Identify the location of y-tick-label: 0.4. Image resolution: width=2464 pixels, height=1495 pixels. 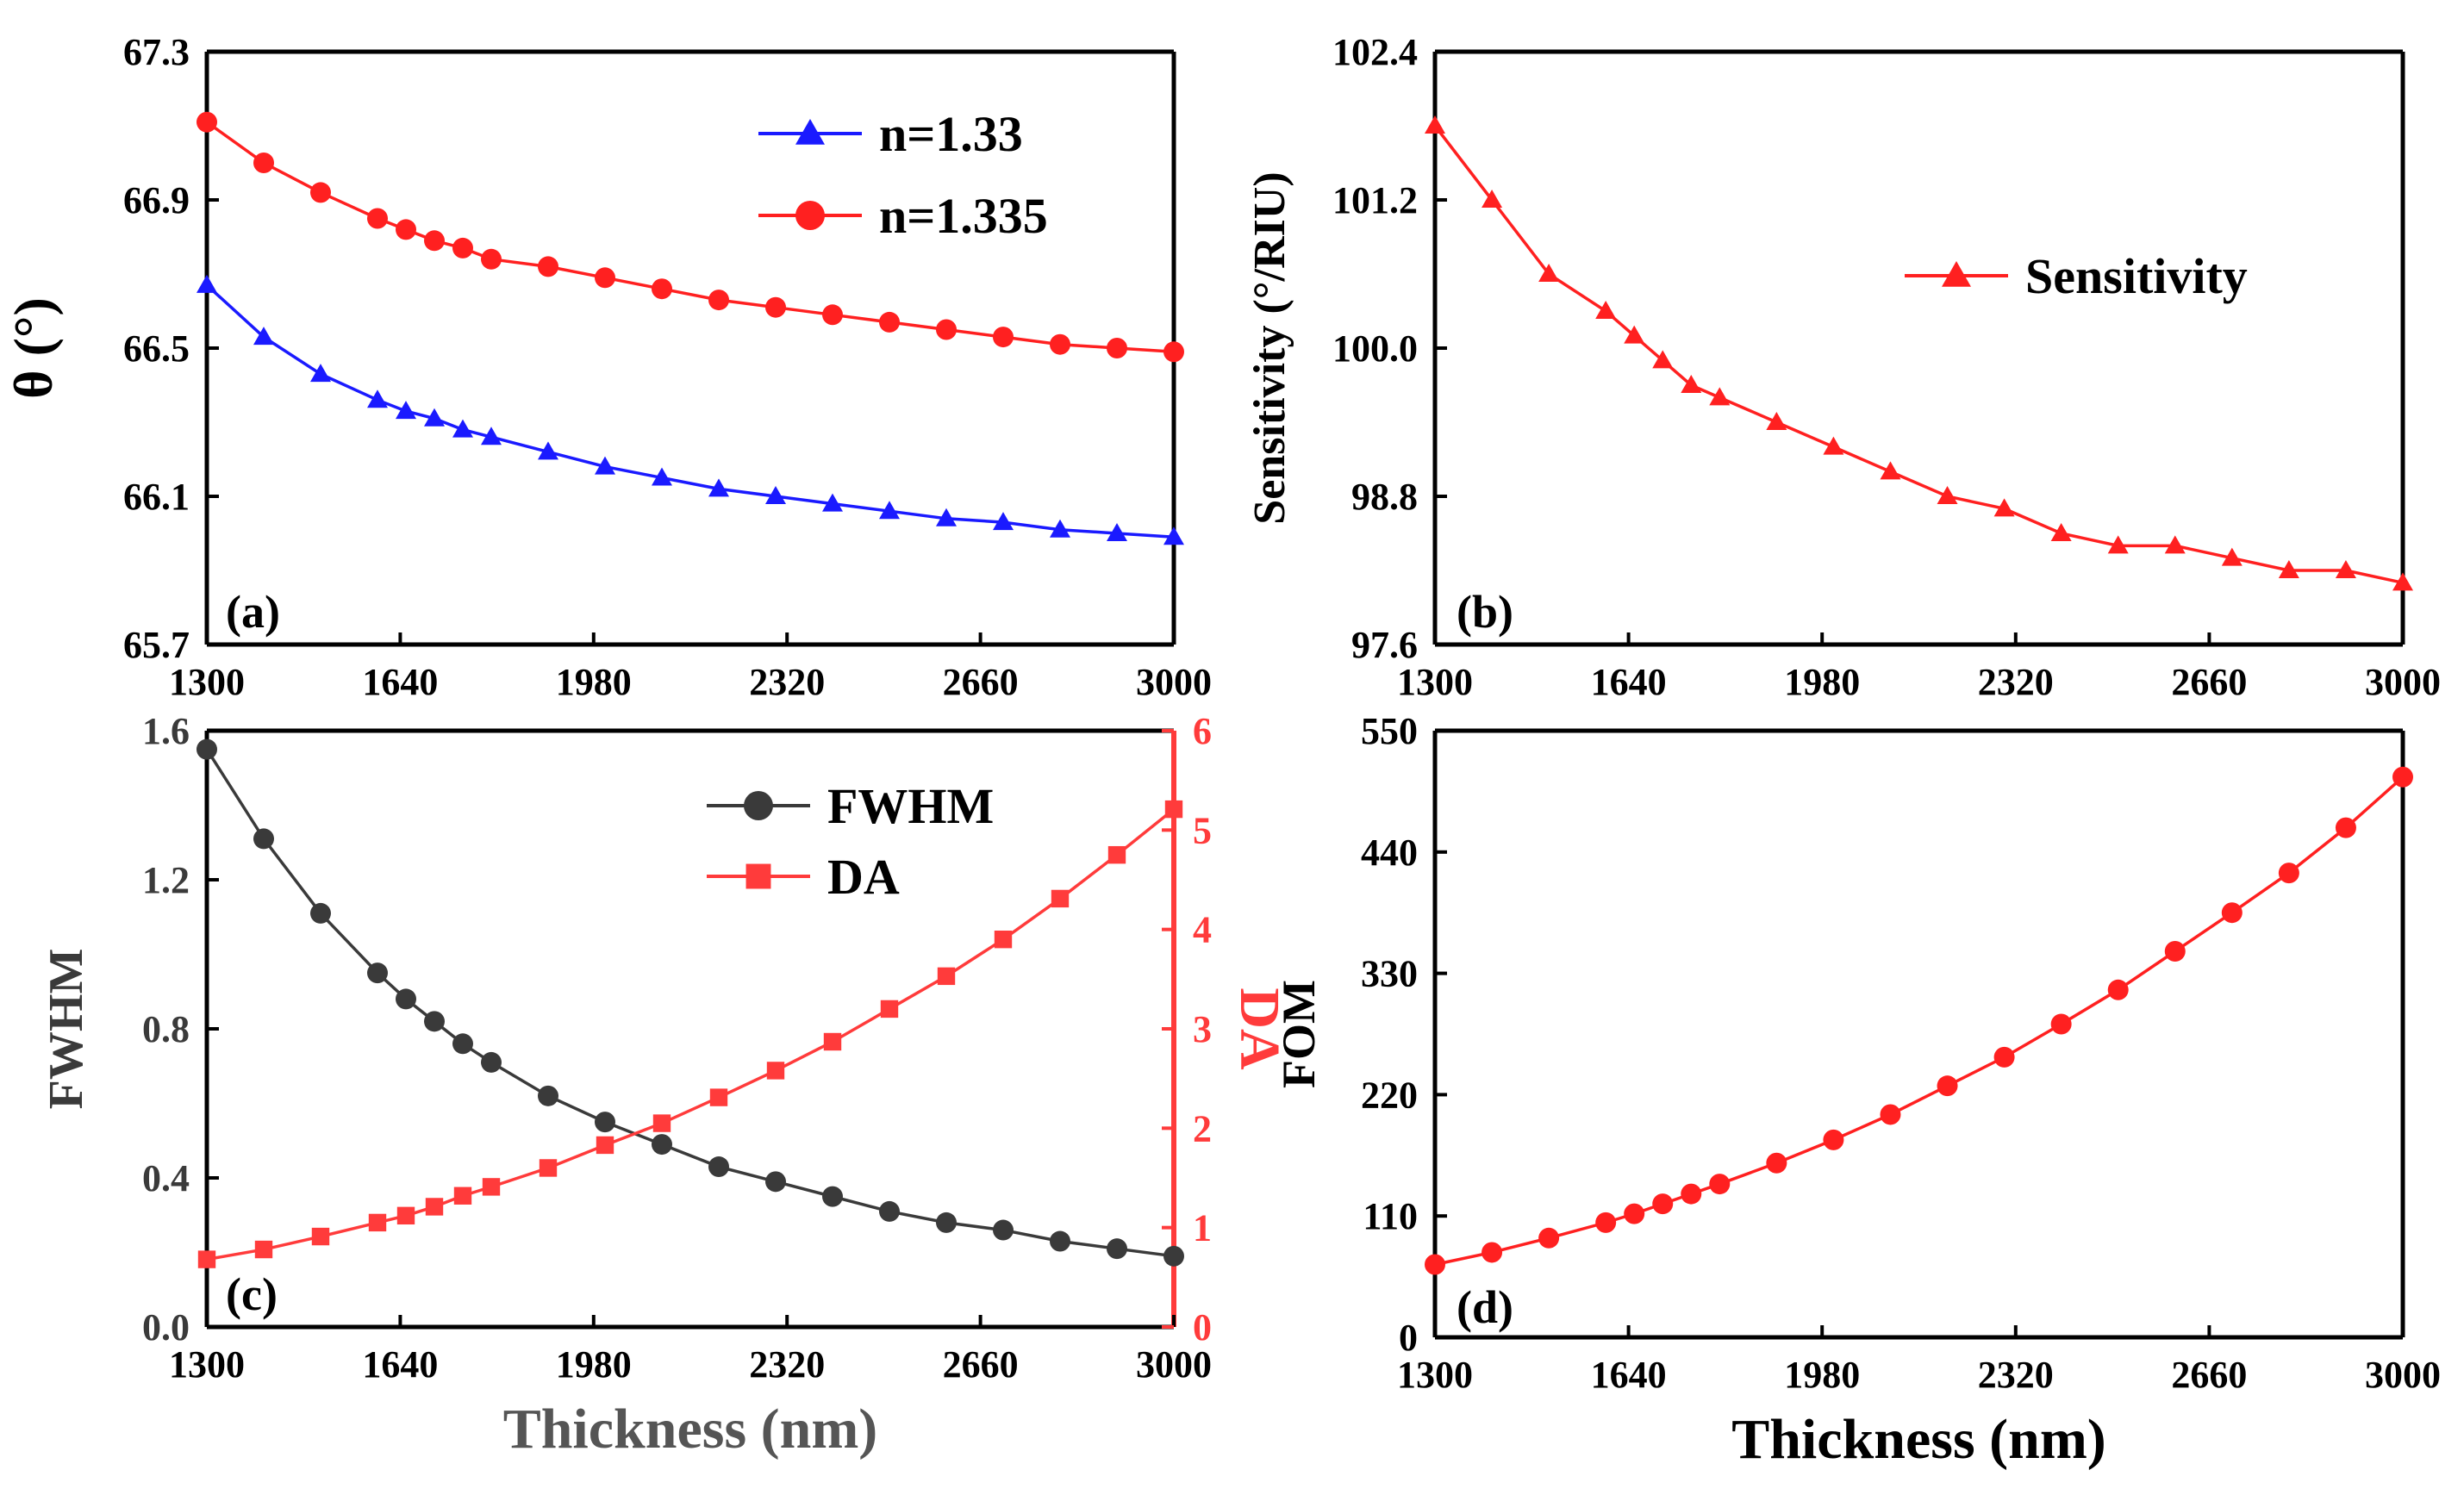
(166, 1178).